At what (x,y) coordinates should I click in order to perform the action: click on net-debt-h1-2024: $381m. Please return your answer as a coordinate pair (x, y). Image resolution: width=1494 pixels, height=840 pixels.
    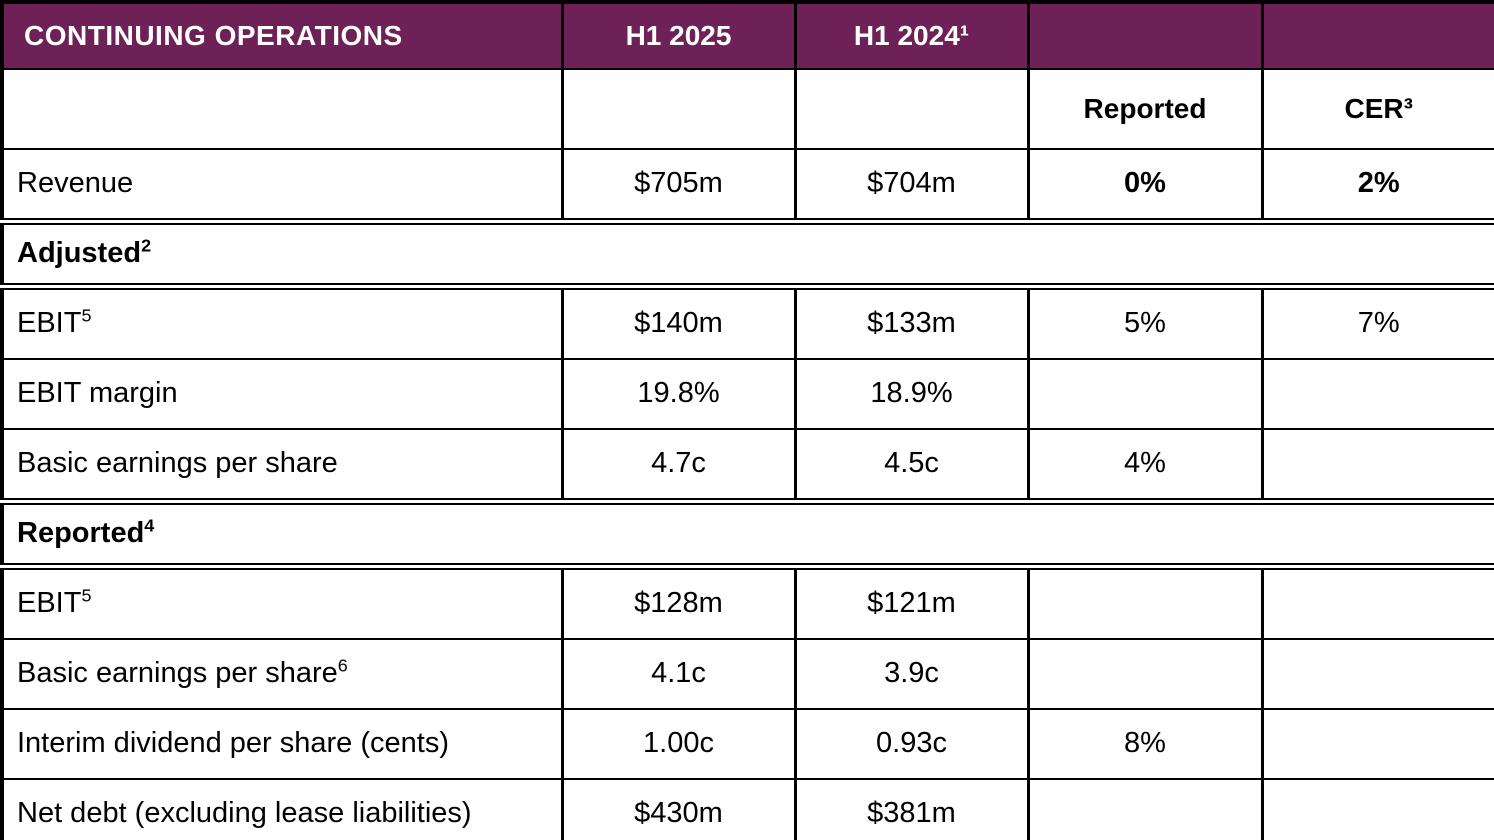
    Looking at the image, I should click on (911, 809).